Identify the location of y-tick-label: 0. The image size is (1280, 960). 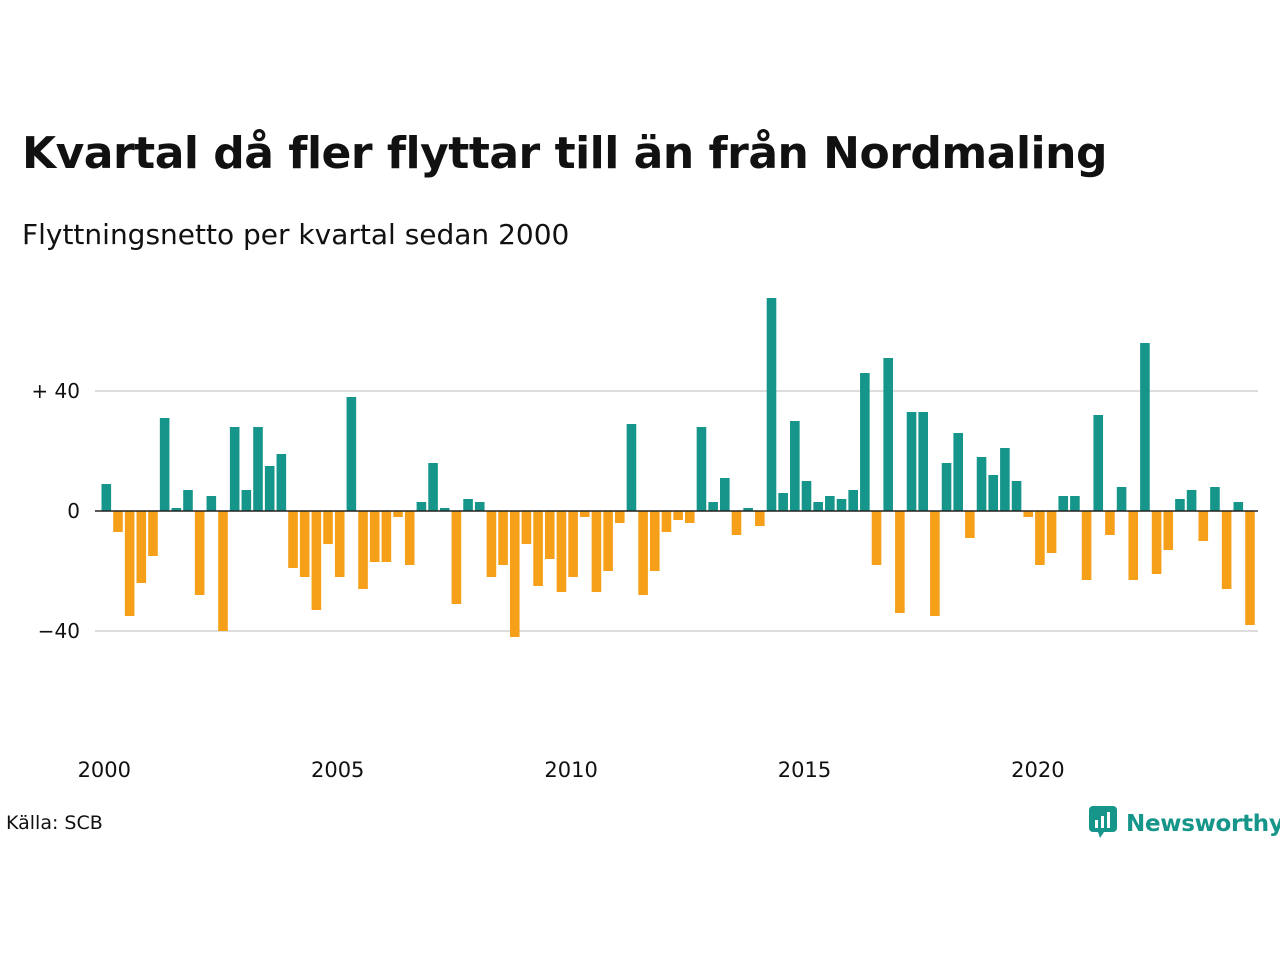
(73, 511).